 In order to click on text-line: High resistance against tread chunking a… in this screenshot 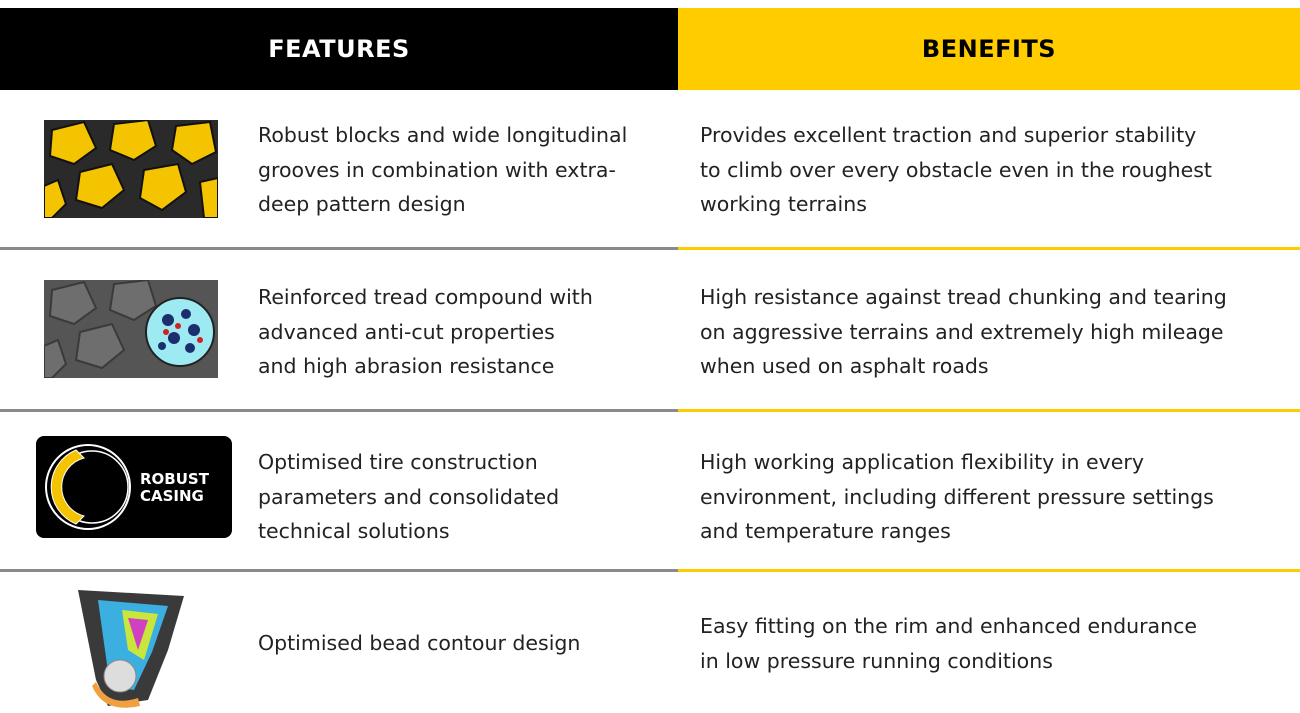, I will do `click(963, 297)`.